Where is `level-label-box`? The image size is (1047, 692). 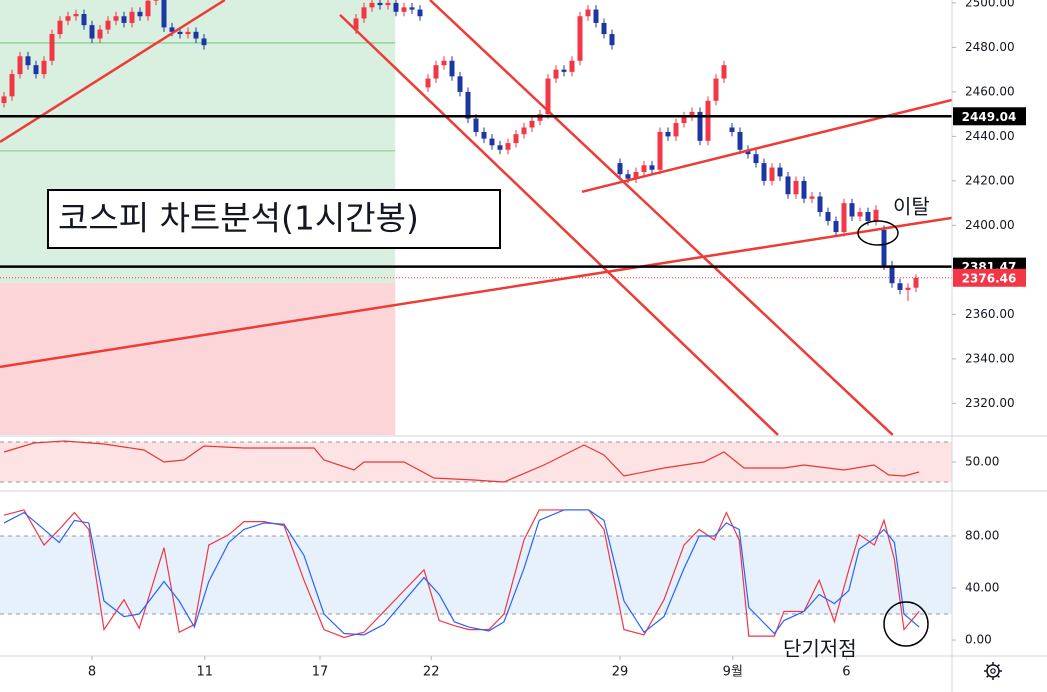
level-label-box is located at coordinates (989, 116).